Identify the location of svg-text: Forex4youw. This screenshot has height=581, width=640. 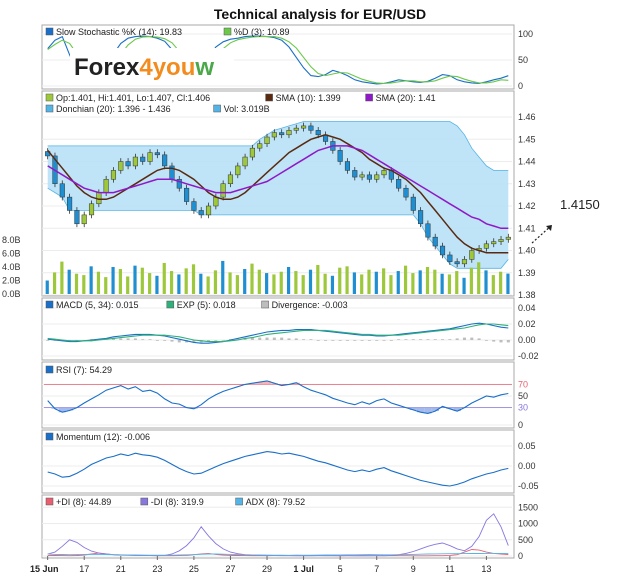
(144, 67).